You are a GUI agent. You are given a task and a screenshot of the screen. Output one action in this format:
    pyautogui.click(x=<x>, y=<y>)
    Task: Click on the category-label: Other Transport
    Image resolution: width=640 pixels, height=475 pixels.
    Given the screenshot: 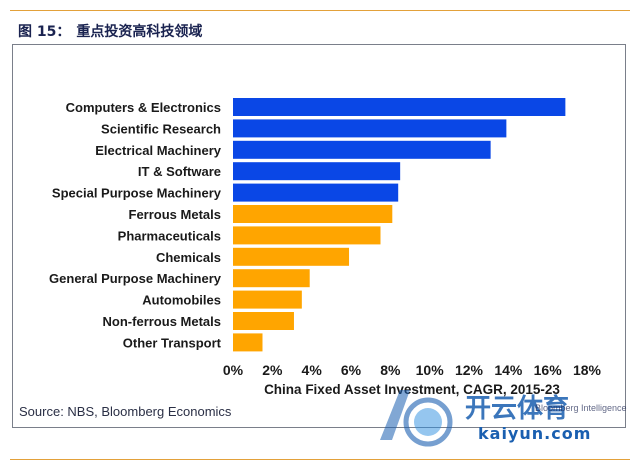 What is the action you would take?
    pyautogui.click(x=172, y=342)
    